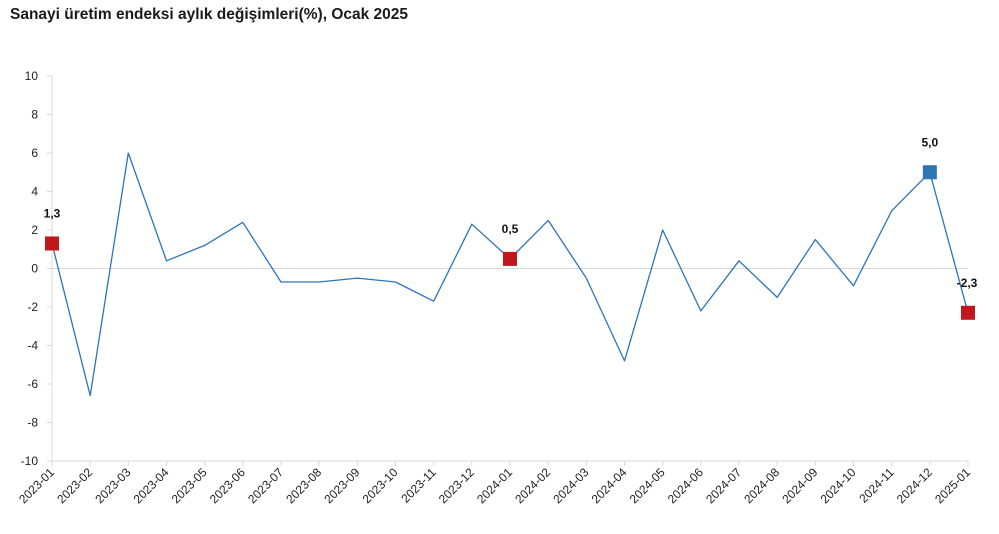  I want to click on x-tick-label: 2024-07, so click(723, 485).